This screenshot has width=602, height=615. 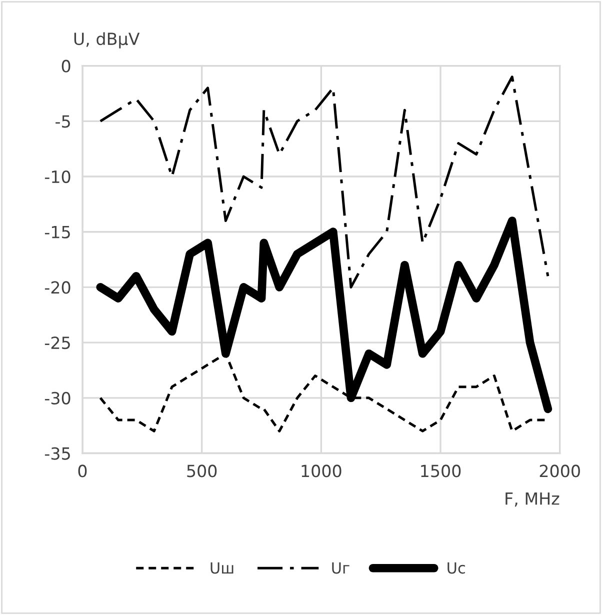 I want to click on y-tick-label: -35, so click(x=57, y=453).